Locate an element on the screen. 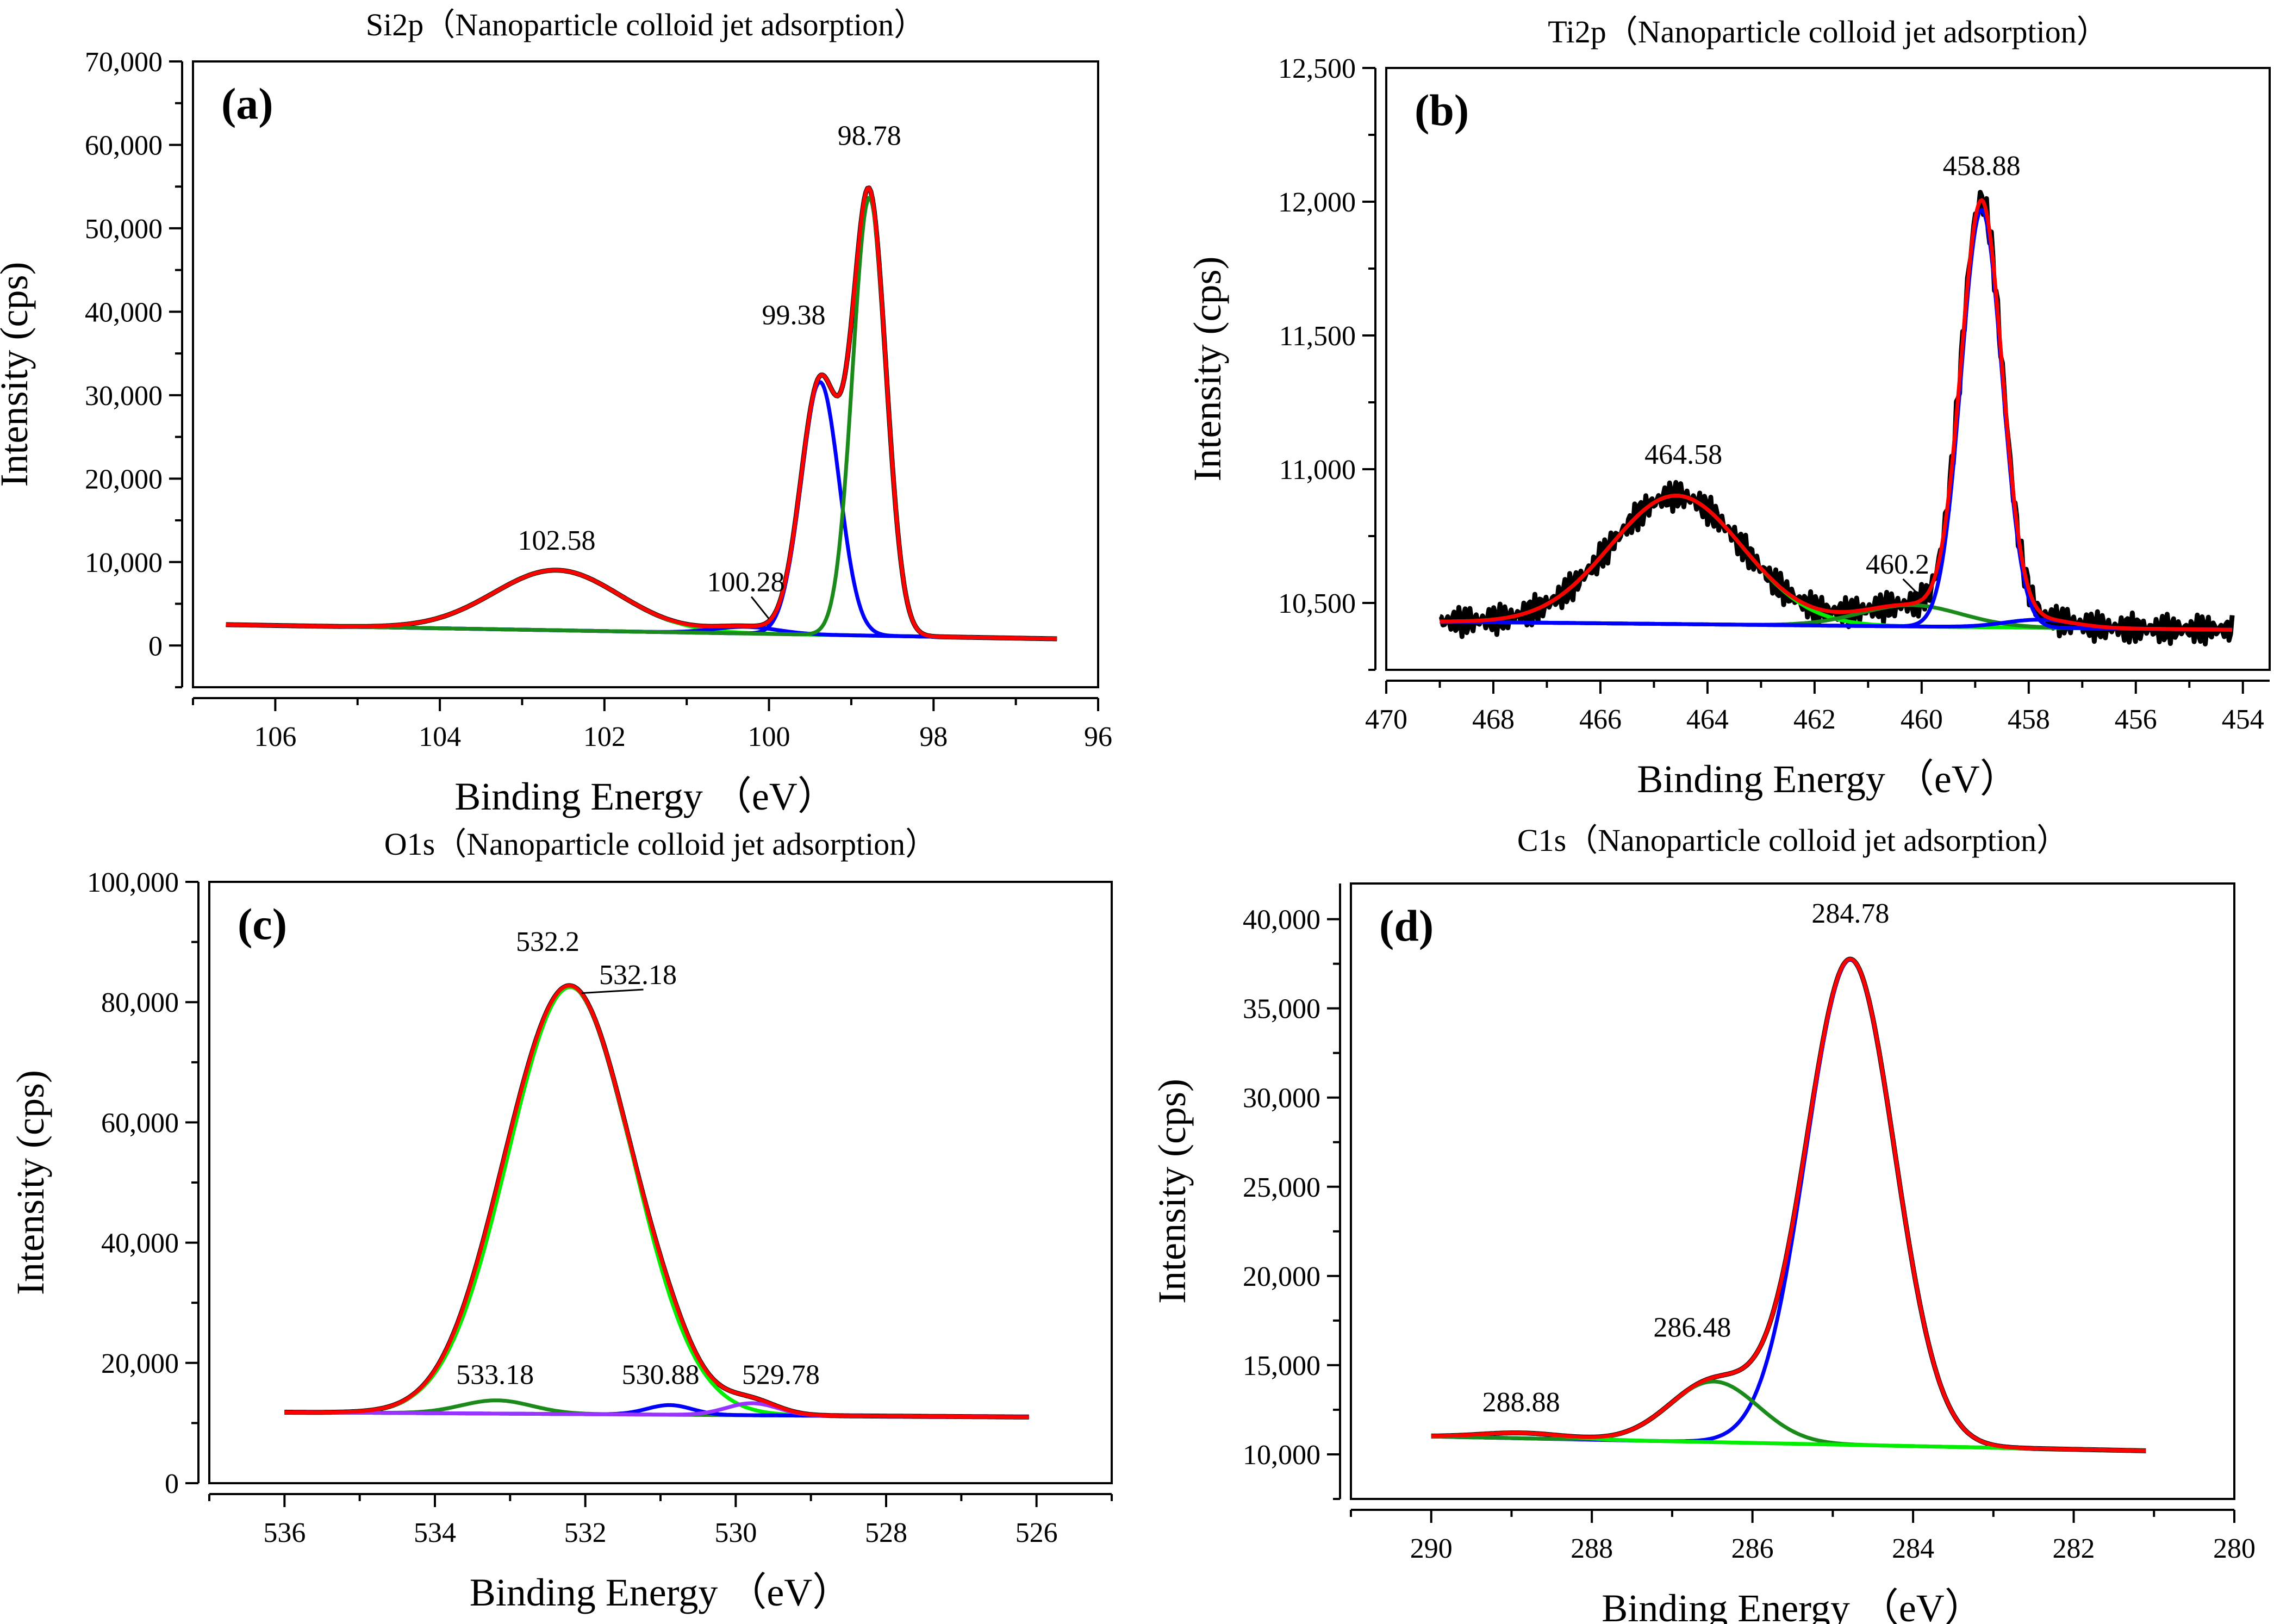 This screenshot has width=2274, height=1624. peak-label-a: 102.58 is located at coordinates (557, 540).